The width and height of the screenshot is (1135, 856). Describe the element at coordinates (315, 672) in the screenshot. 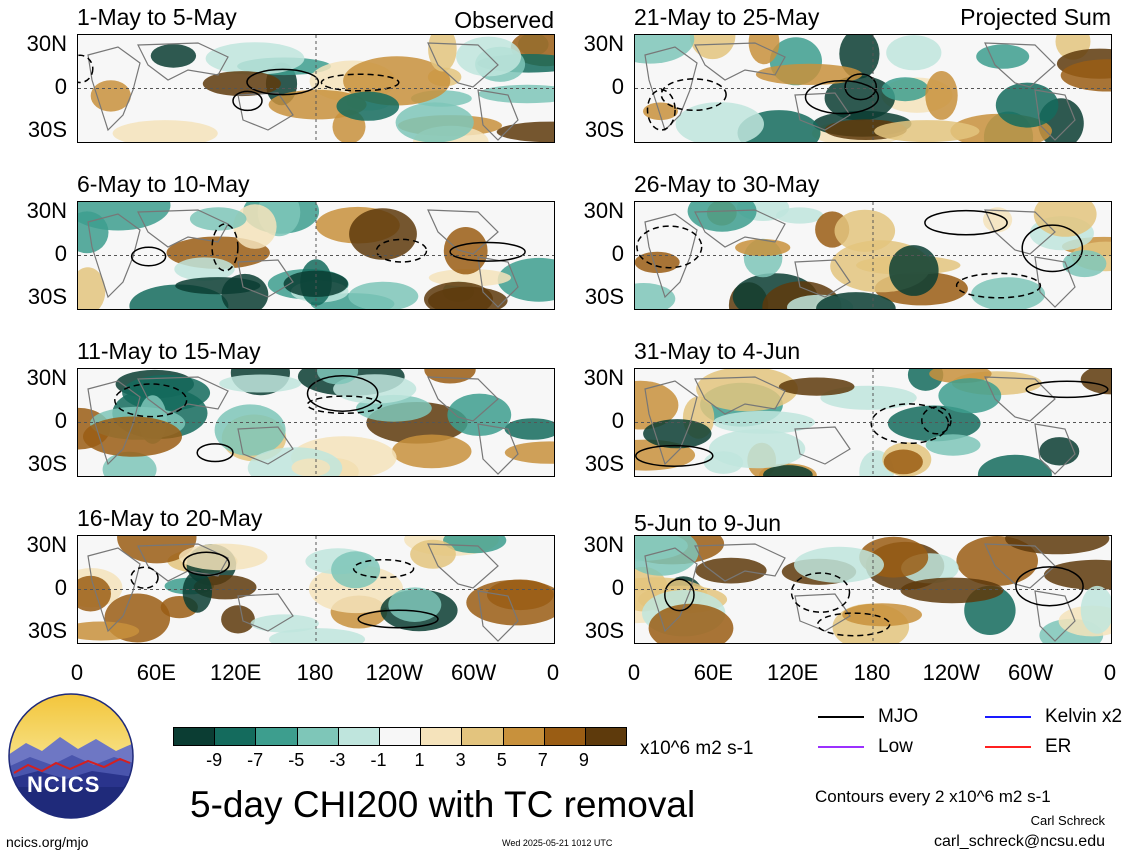

I see `longitude-label: 180` at that location.